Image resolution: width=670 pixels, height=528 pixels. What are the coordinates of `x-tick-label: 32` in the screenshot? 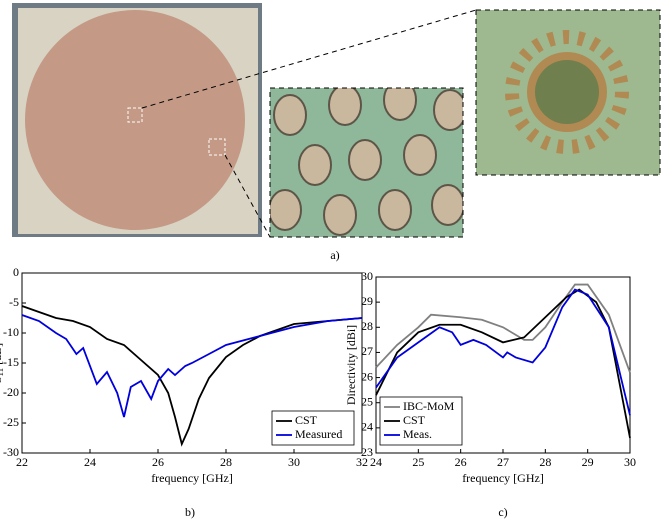 It's located at (362, 462).